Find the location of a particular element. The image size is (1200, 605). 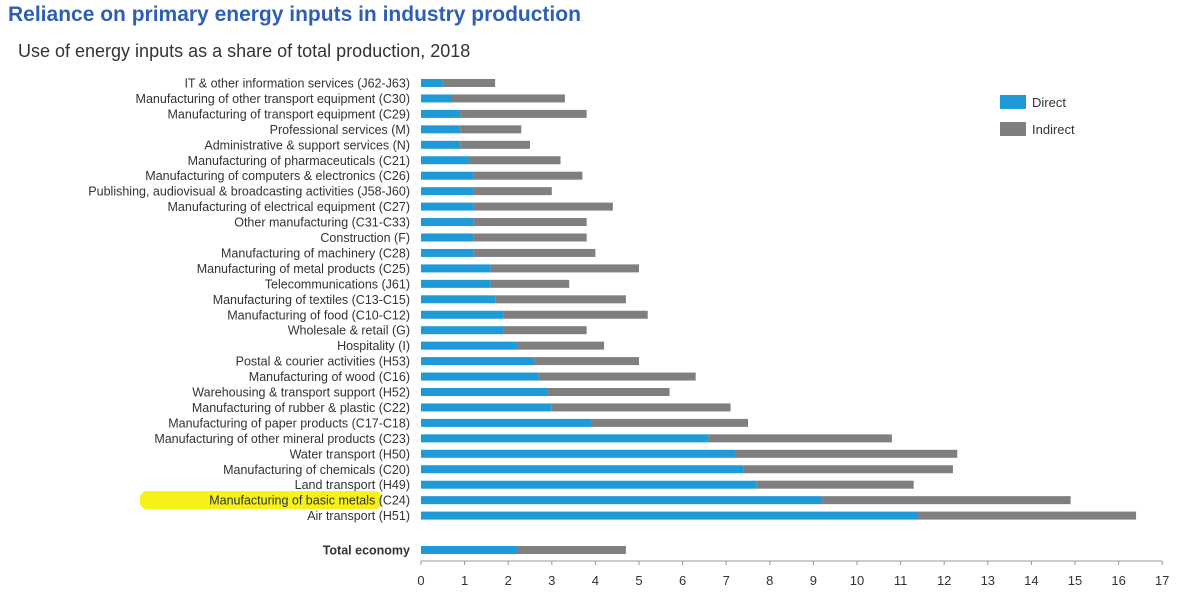

bar-indirect-warehousing-transport-support-h52 is located at coordinates (608, 392).